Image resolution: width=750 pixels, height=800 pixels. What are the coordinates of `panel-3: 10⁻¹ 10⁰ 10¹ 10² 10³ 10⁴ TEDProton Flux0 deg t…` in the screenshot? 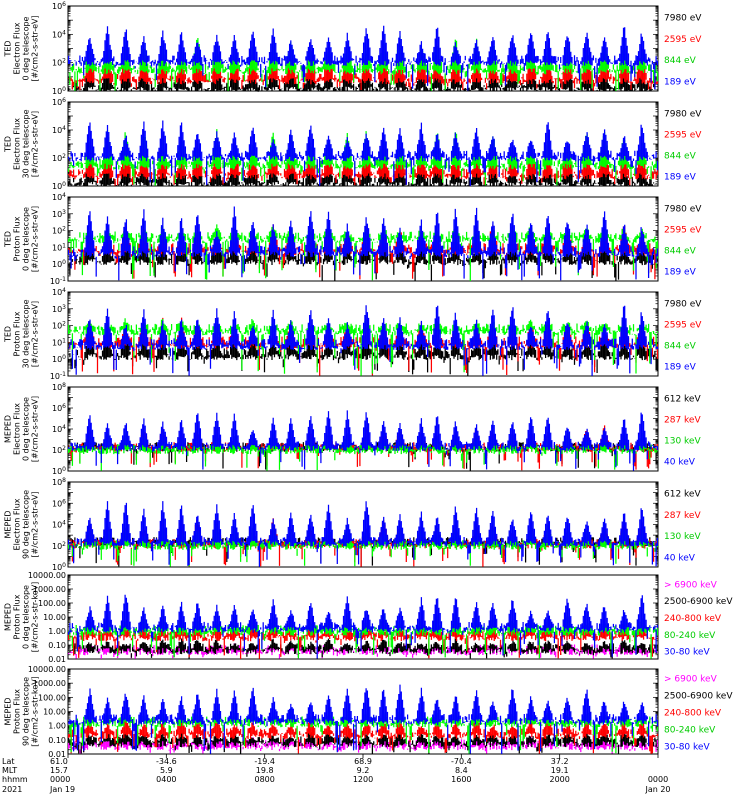 It's located at (353, 239).